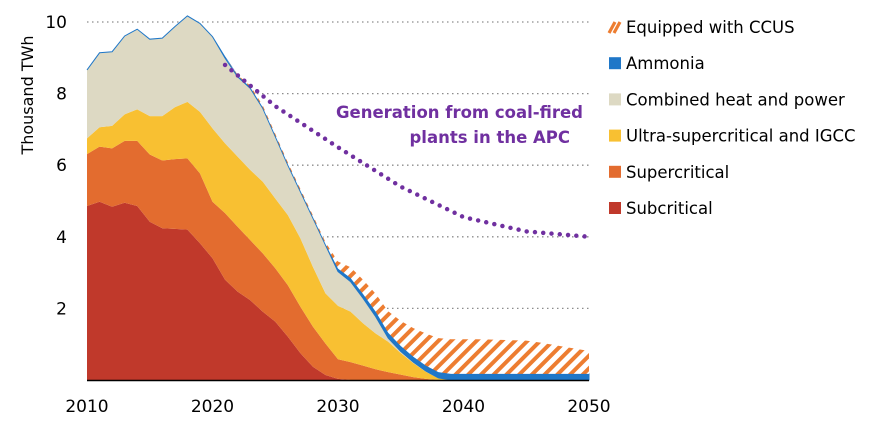 The height and width of the screenshot is (437, 891). Describe the element at coordinates (741, 136) in the screenshot. I see `legend-label: Ultra-supercritical and IGCC` at that location.